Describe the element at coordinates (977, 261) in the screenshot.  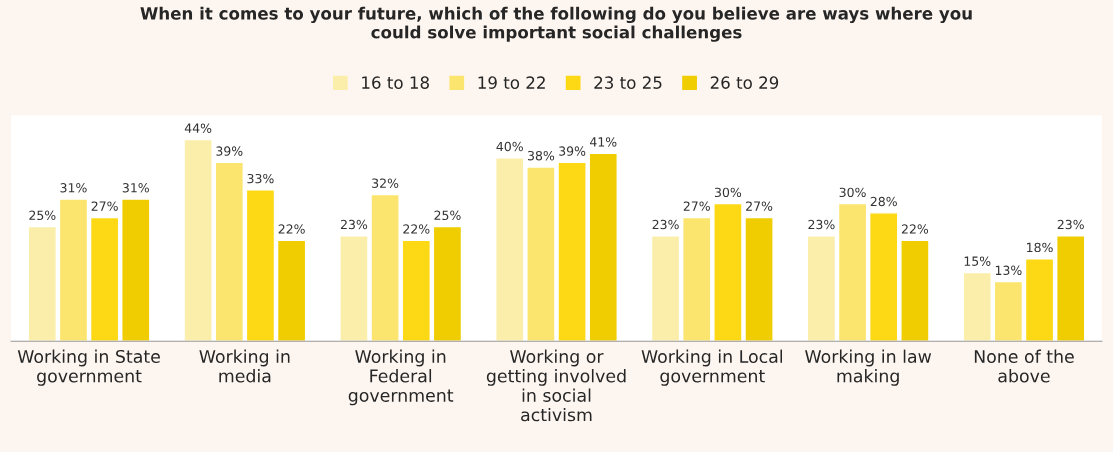
I see `data-label: 15%` at that location.